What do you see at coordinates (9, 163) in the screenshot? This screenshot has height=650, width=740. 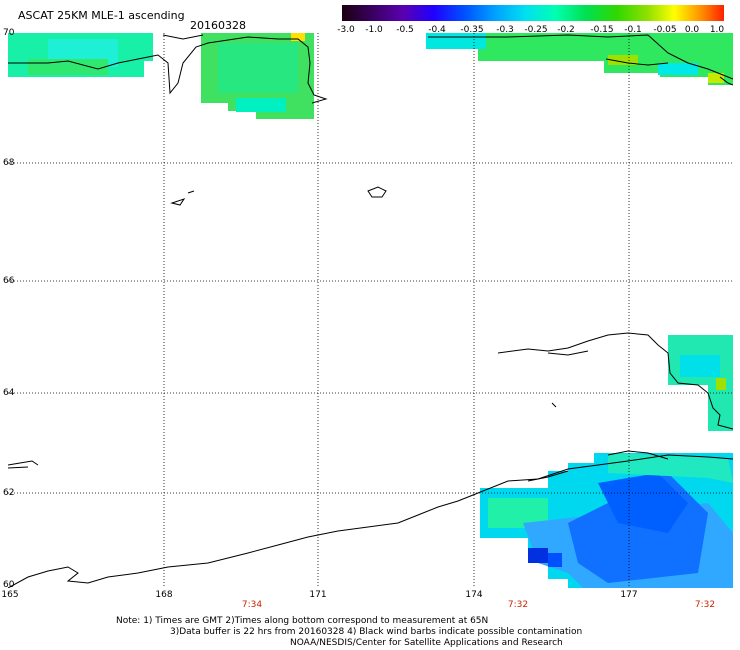 I see `latitude-label: 68` at bounding box center [9, 163].